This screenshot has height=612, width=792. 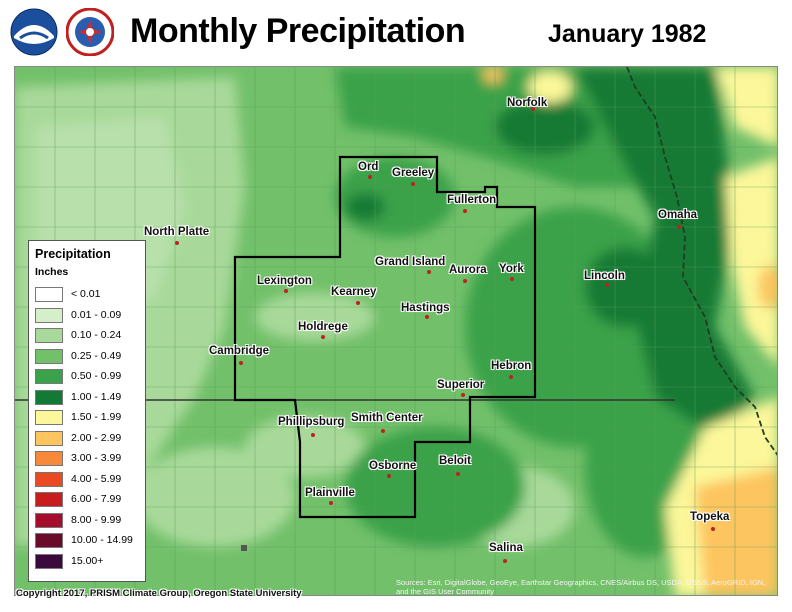 What do you see at coordinates (677, 215) in the screenshot?
I see `city-omaha: Omaha` at bounding box center [677, 215].